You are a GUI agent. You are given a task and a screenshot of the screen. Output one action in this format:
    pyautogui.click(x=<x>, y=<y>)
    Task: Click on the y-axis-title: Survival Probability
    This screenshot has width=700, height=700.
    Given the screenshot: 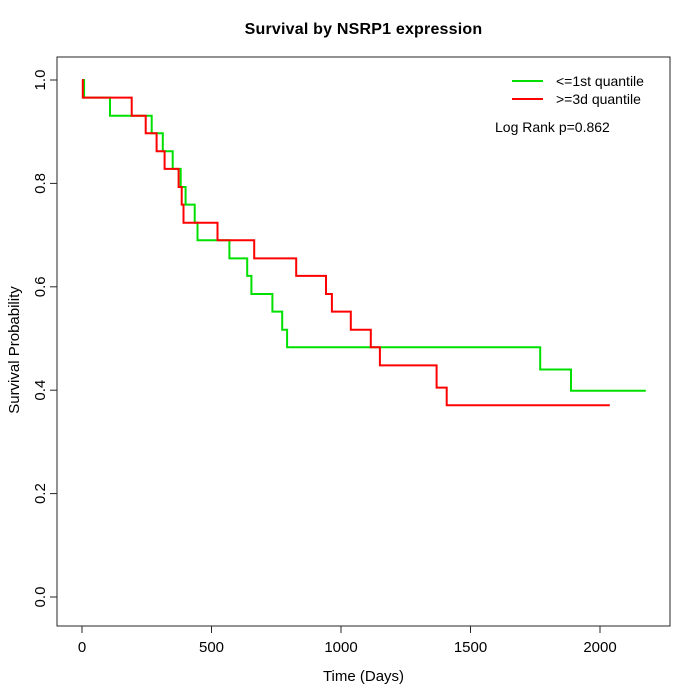 What is the action you would take?
    pyautogui.click(x=14, y=350)
    